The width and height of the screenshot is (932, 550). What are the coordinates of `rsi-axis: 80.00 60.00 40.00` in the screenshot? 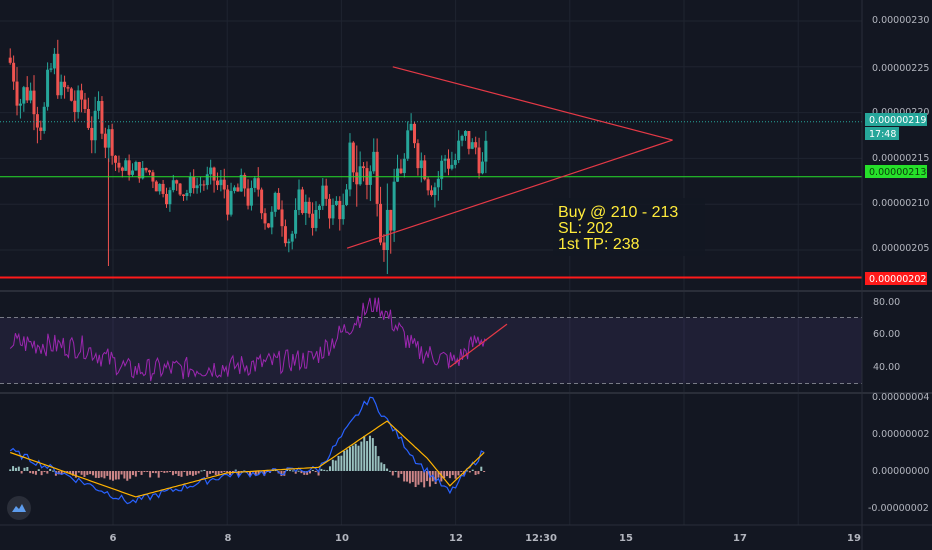 It's located at (886, 335).